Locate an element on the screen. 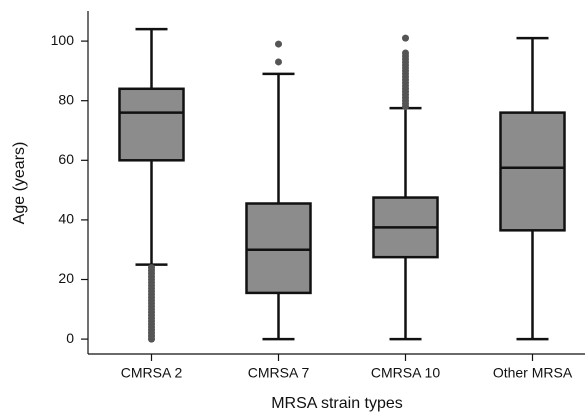  y-axis-title: Age (years) is located at coordinates (19, 183).